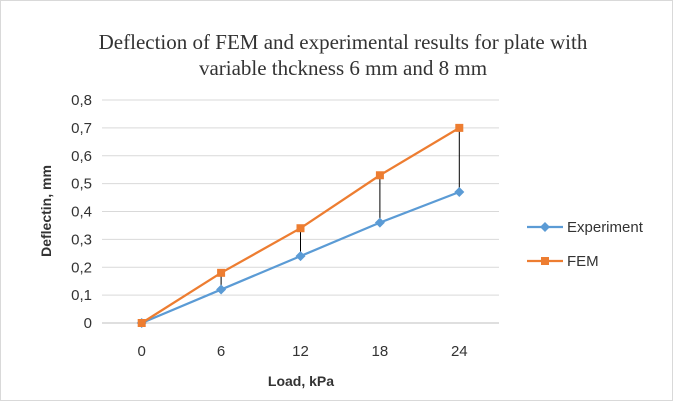  I want to click on legend-marker-fem, so click(545, 261).